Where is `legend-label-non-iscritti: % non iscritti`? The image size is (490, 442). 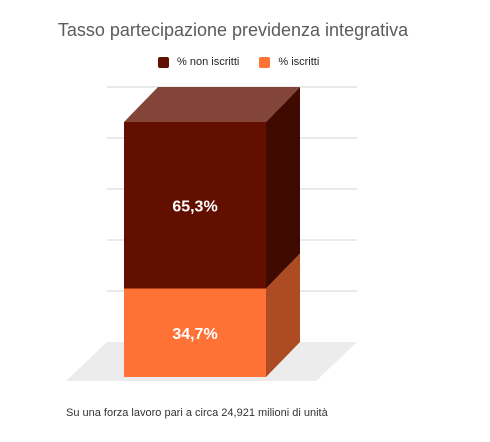 legend-label-non-iscritti: % non iscritti is located at coordinates (208, 62).